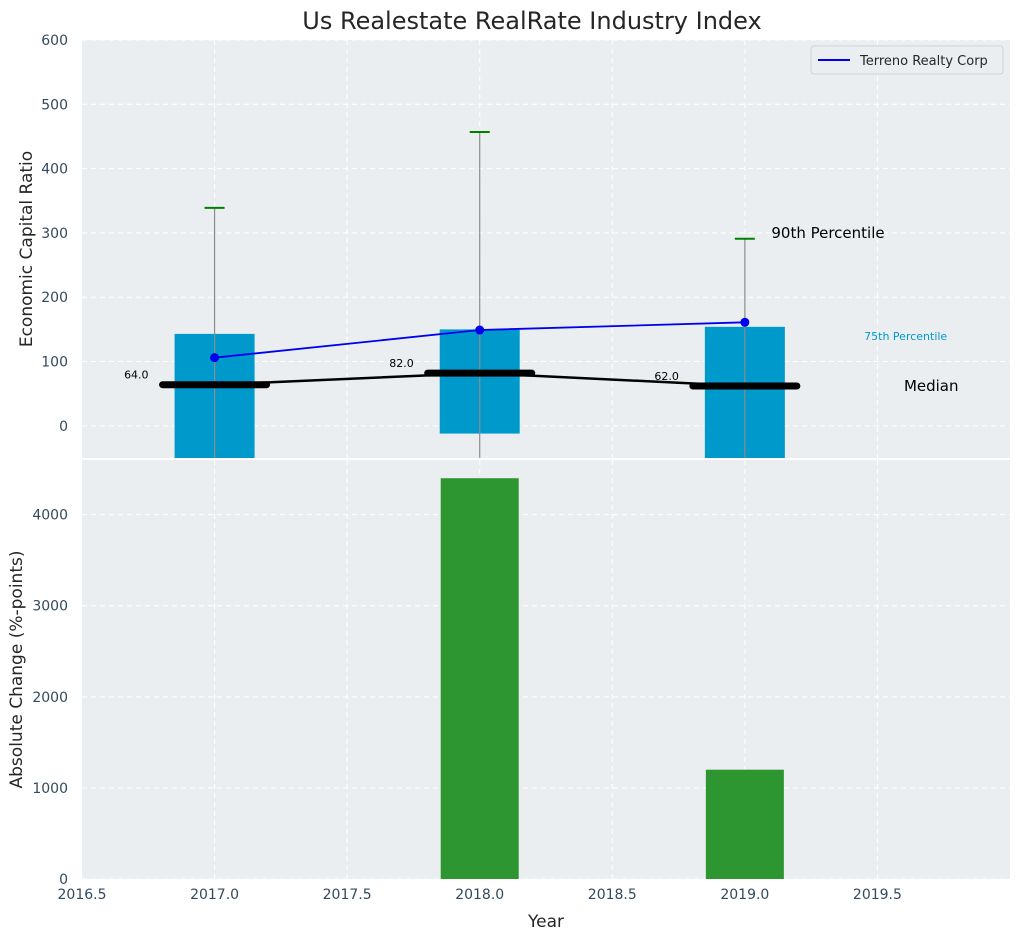 The height and width of the screenshot is (944, 1020). Describe the element at coordinates (54, 363) in the screenshot. I see `top-ytick-label: 100` at that location.